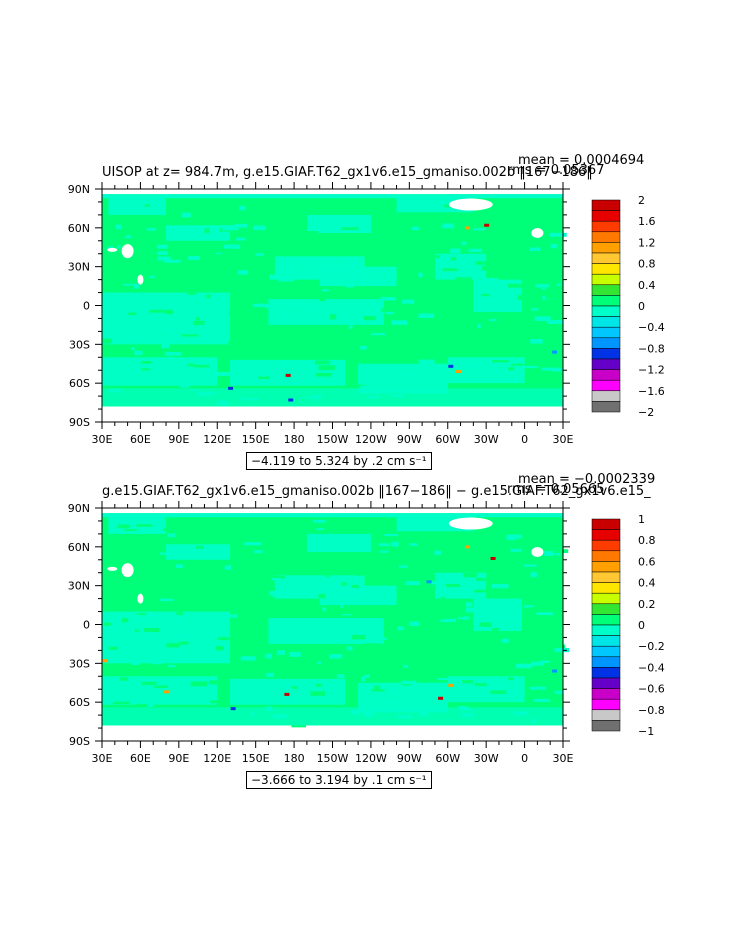 This screenshot has width=733, height=945. What do you see at coordinates (651, 391) in the screenshot?
I see `colorbar-label: −1.6` at bounding box center [651, 391].